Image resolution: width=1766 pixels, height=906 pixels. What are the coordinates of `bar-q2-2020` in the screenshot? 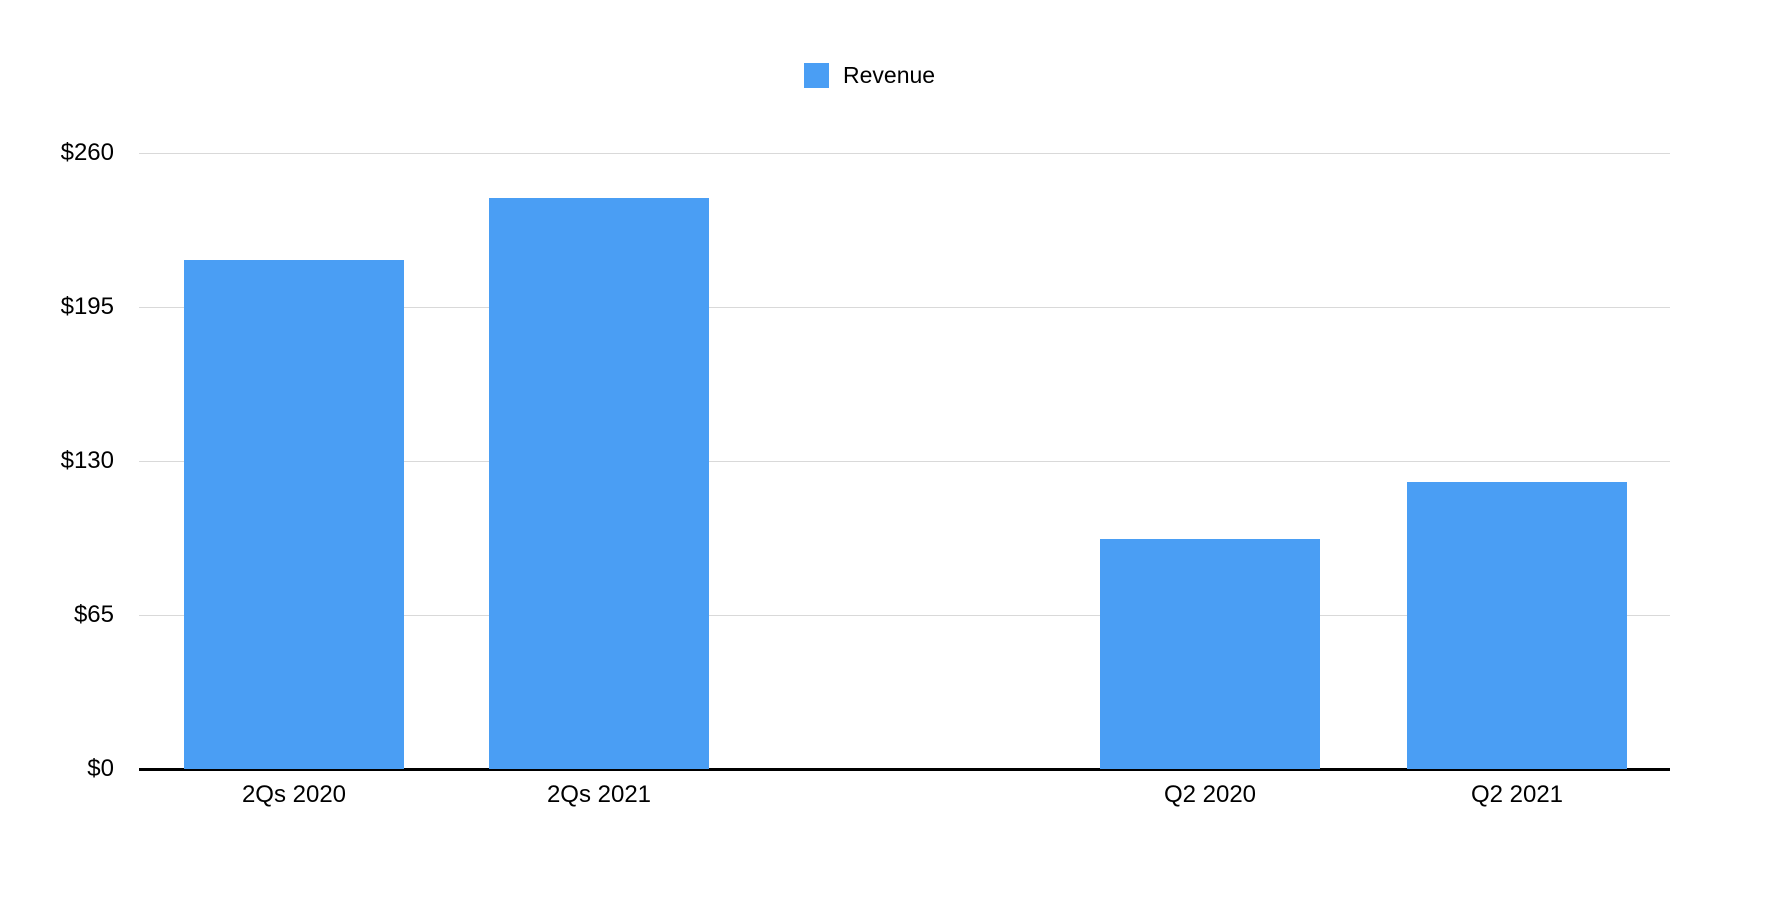 It's located at (1210, 654).